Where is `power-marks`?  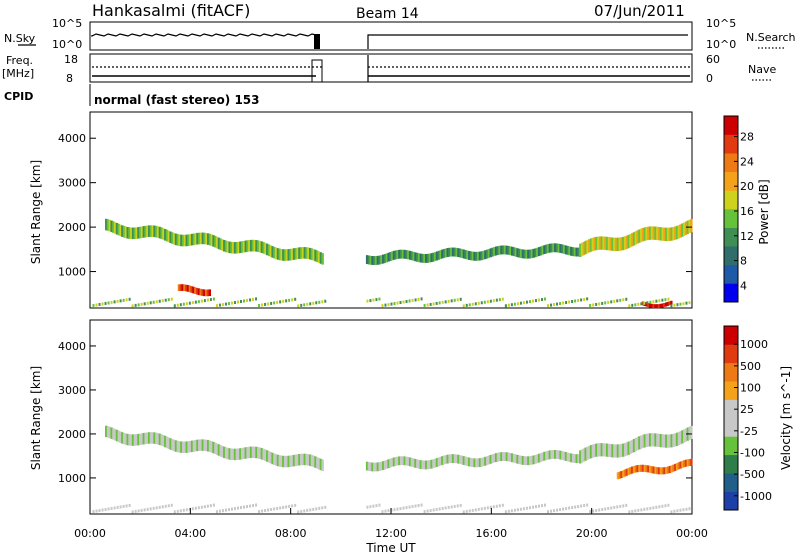
power-marks is located at coordinates (392, 263).